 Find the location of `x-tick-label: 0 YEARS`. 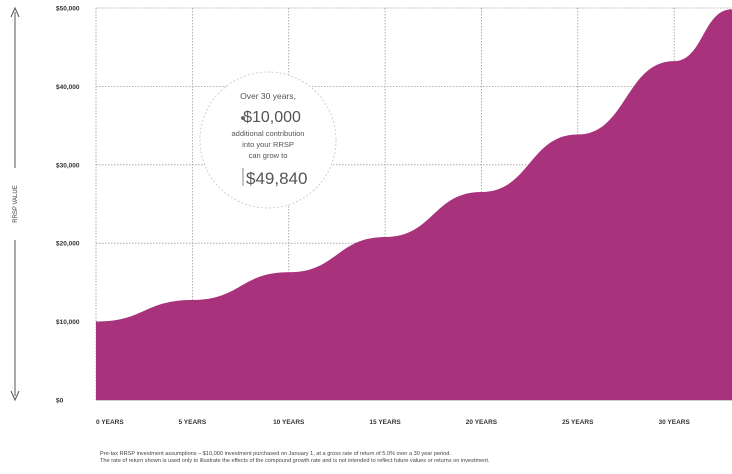

x-tick-label: 0 YEARS is located at coordinates (110, 422).